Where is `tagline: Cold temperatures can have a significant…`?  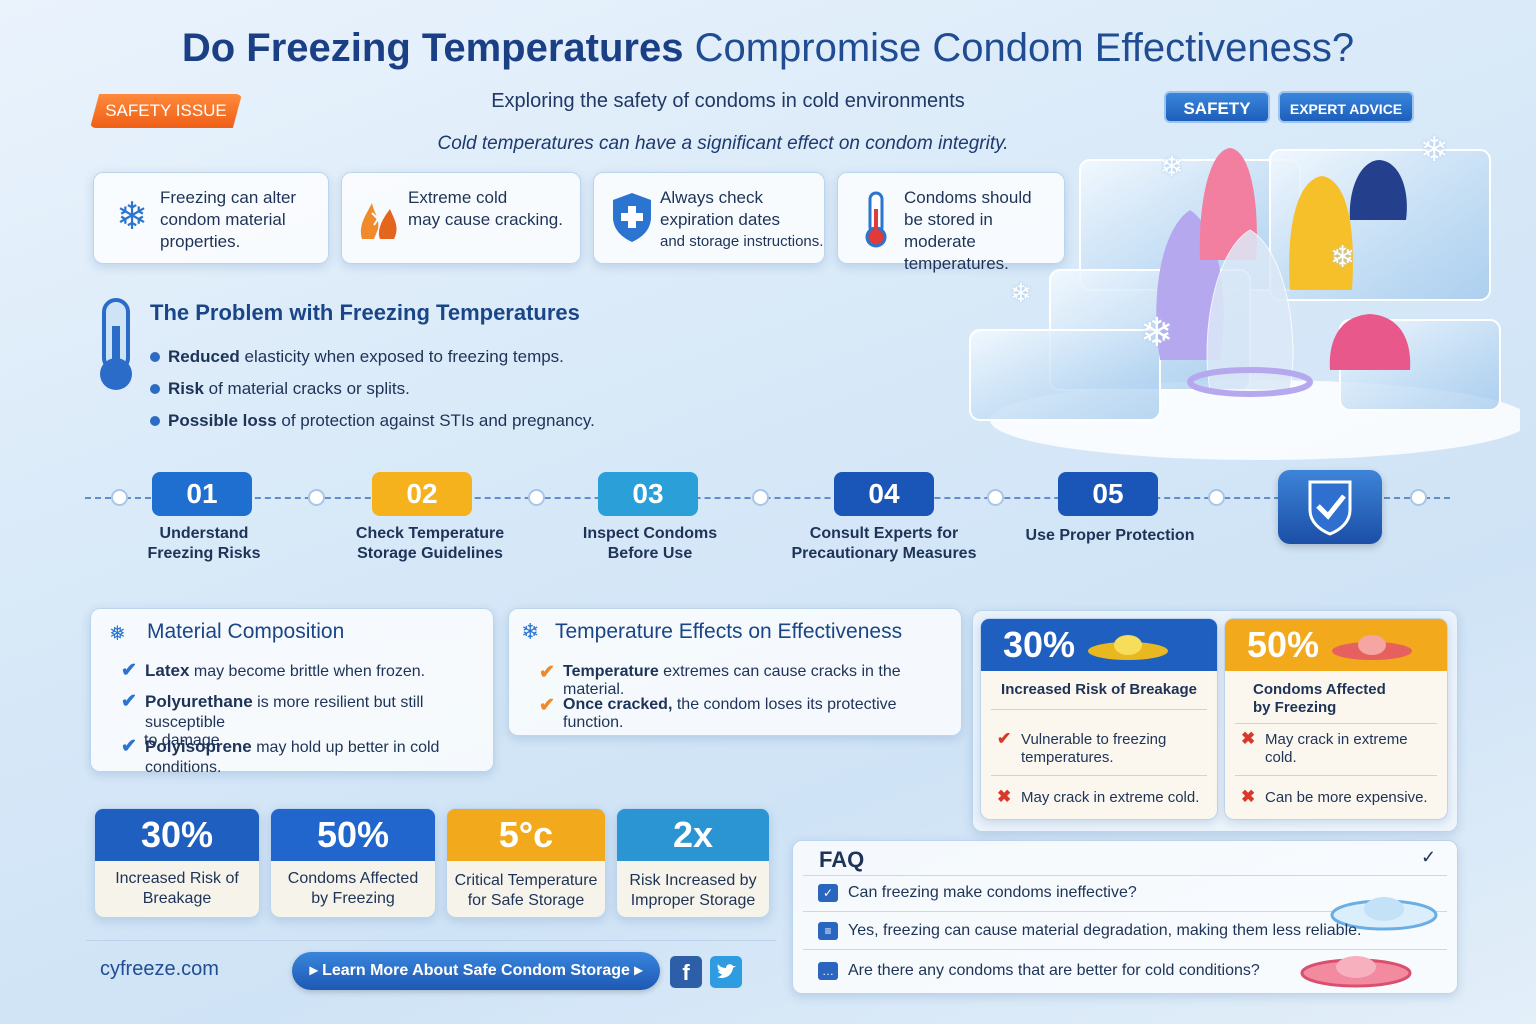
tagline: Cold temperatures can have a significant… is located at coordinates (723, 143).